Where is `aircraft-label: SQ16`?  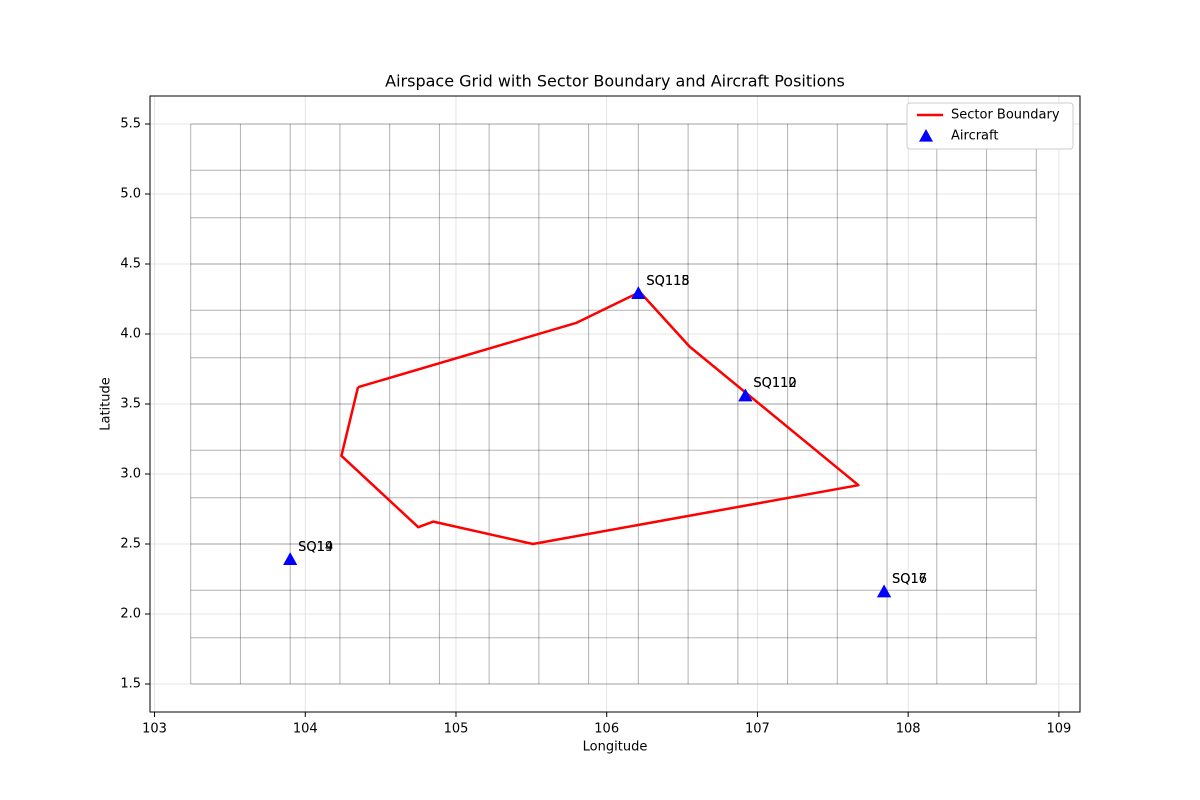 aircraft-label: SQ16 is located at coordinates (909, 579).